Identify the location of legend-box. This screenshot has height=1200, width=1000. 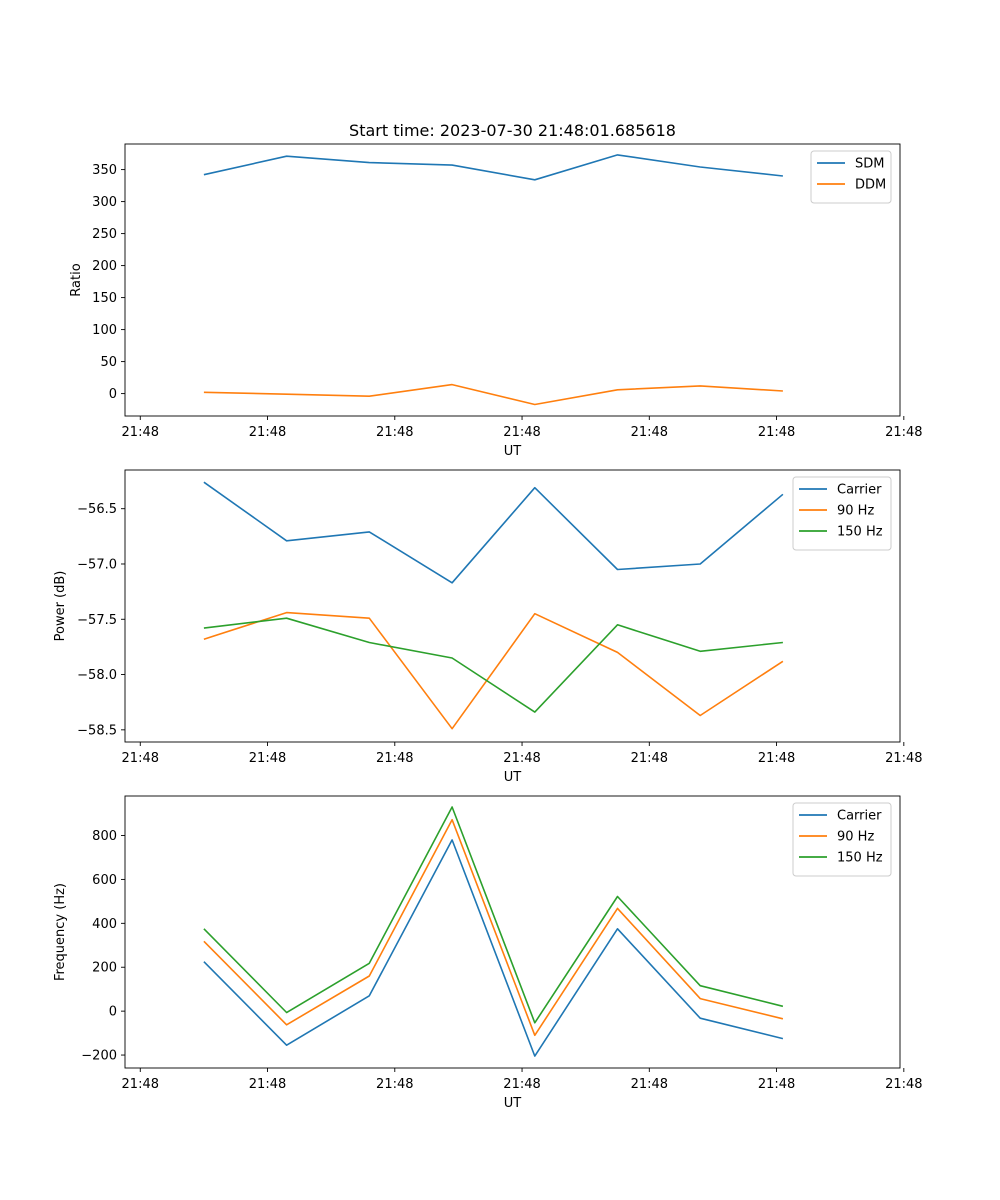
(851, 177).